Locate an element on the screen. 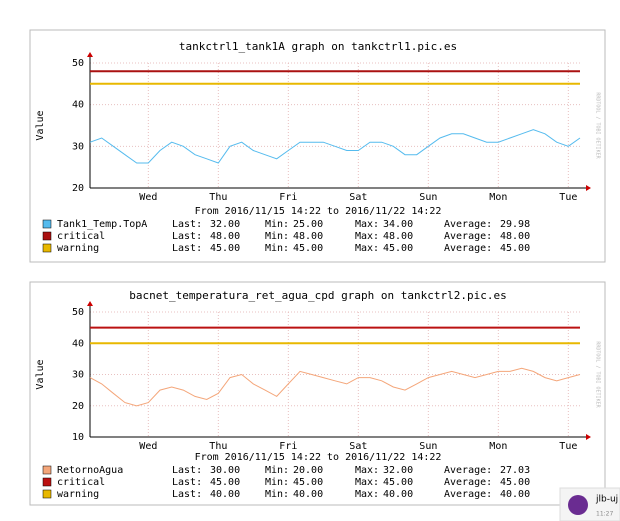 The height and width of the screenshot is (521, 620). legend-label: RetornoAgua is located at coordinates (90, 470).